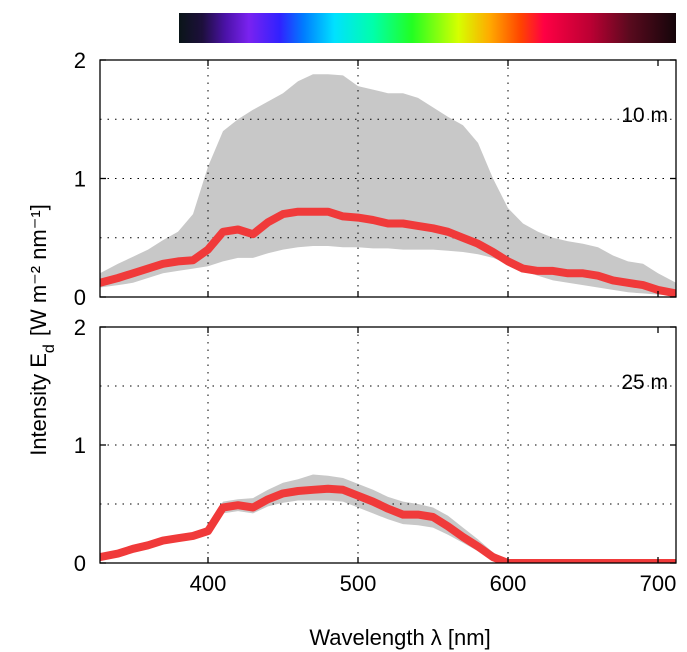 The height and width of the screenshot is (652, 687). Describe the element at coordinates (49, 348) in the screenshot. I see `y-axis-label-subscript: d` at that location.